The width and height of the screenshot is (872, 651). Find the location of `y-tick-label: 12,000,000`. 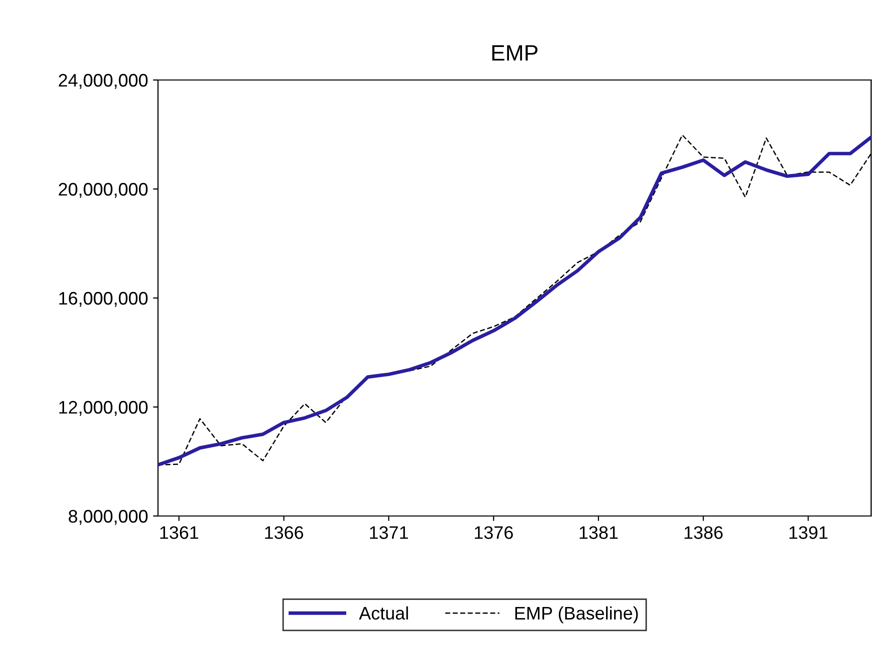

y-tick-label: 12,000,000 is located at coordinates (103, 408).